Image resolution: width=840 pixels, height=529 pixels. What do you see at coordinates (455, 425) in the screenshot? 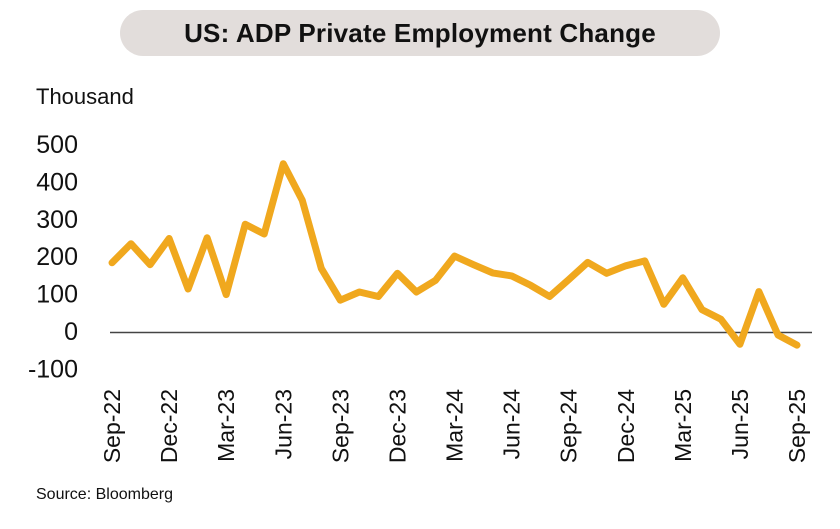
I see `x-tick-label: Mar-24` at bounding box center [455, 425].